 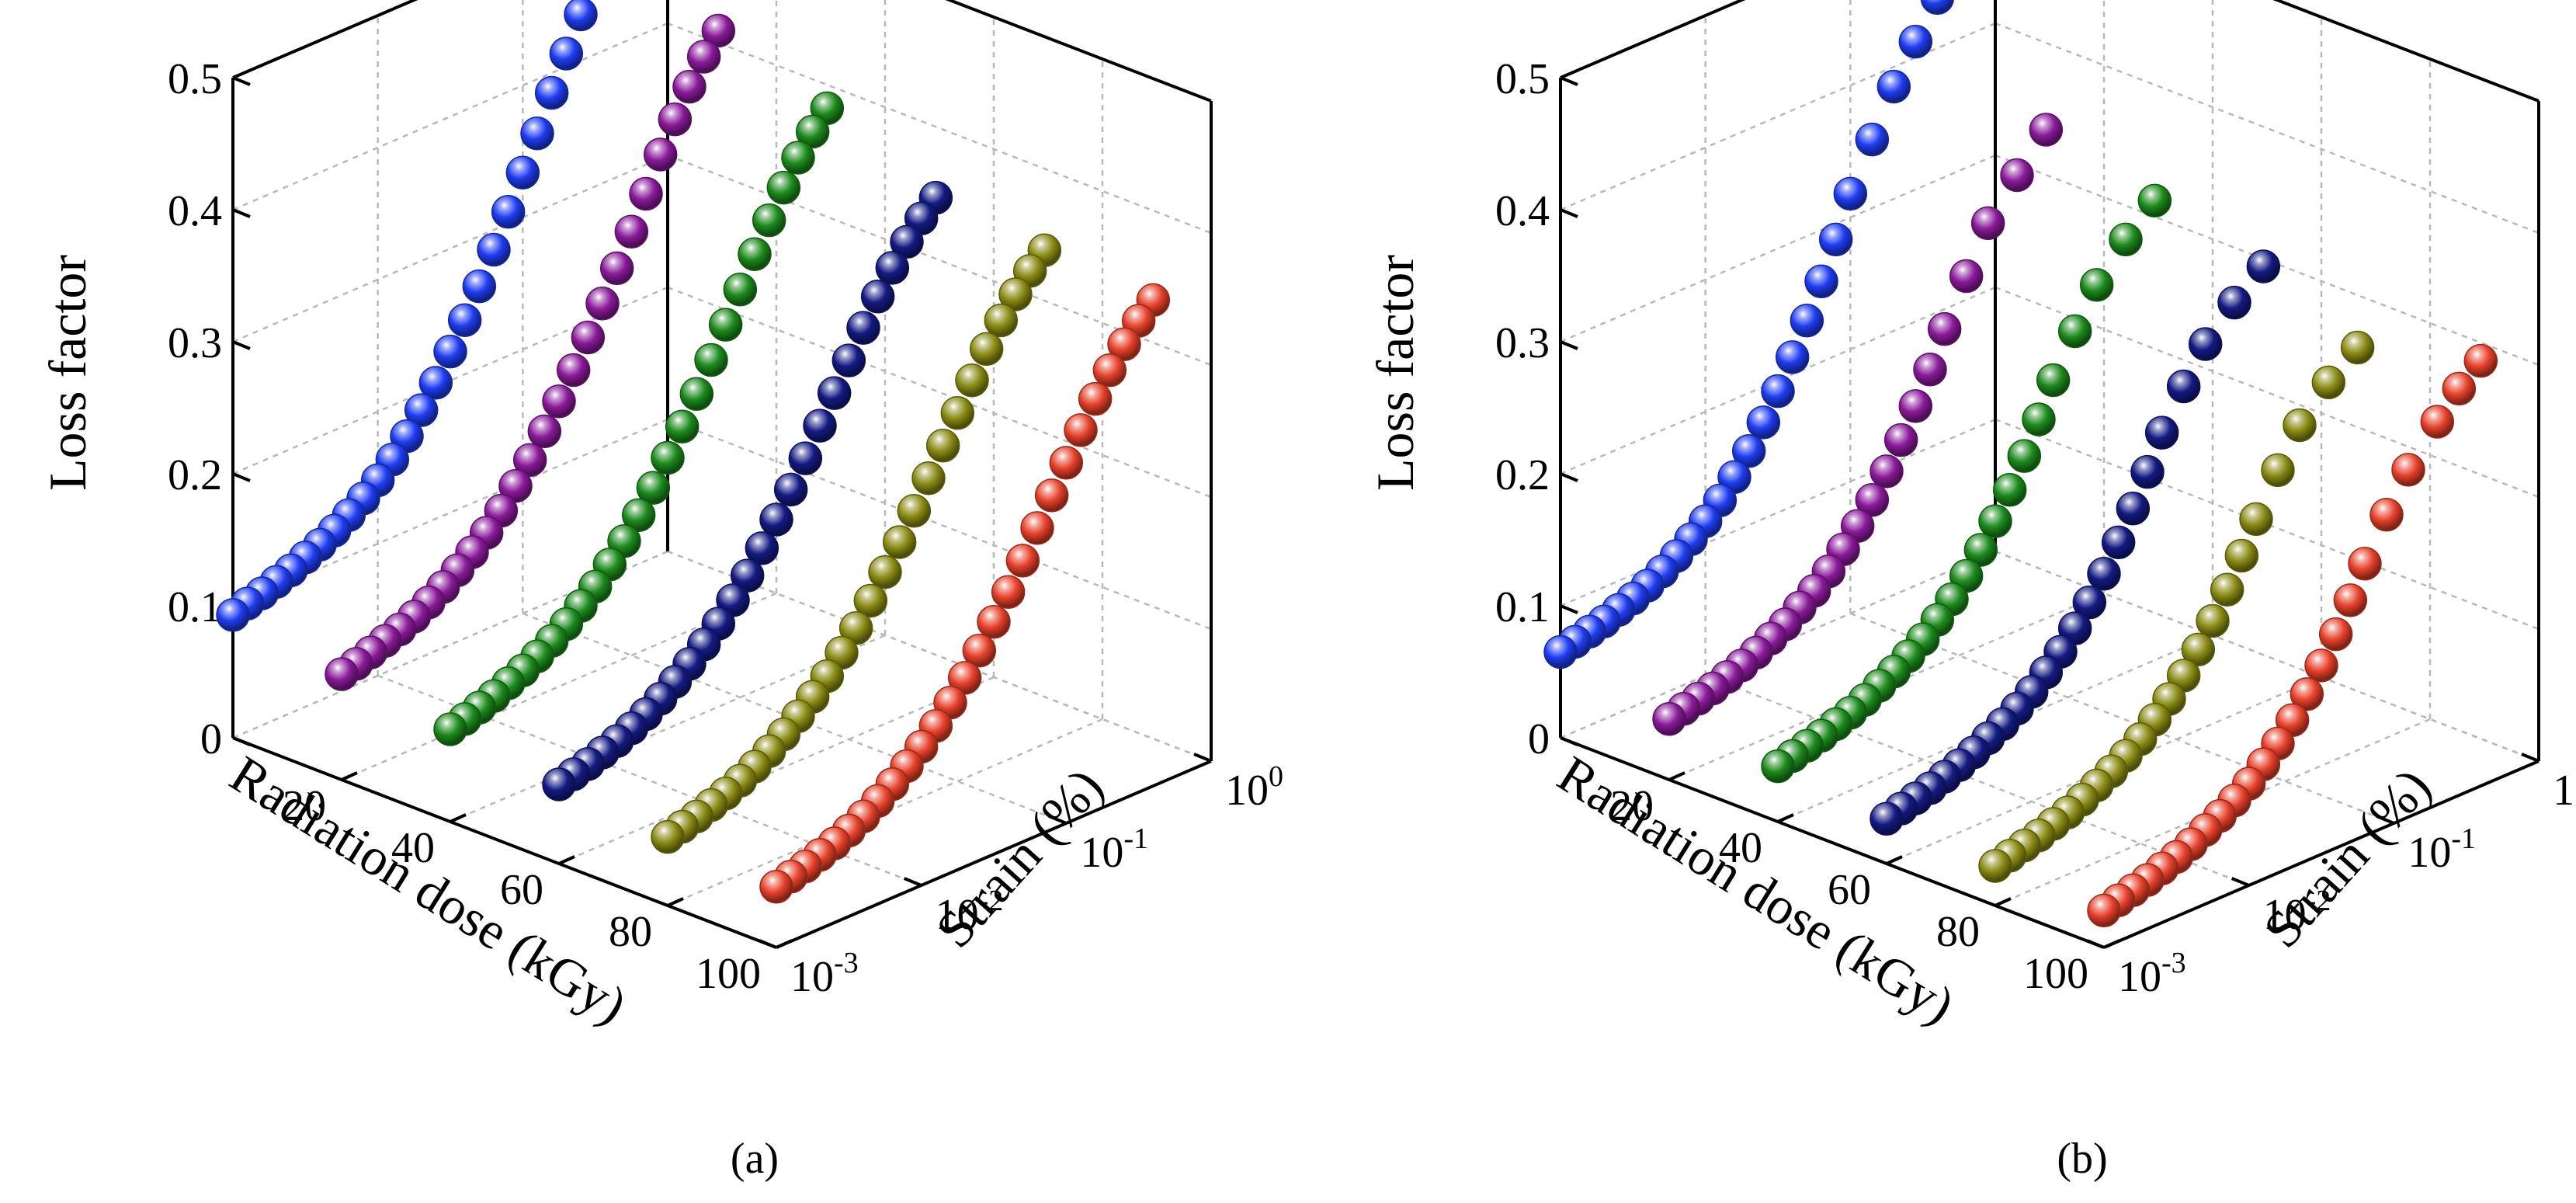 I want to click on z-tick-label: 0.3, so click(x=1522, y=343).